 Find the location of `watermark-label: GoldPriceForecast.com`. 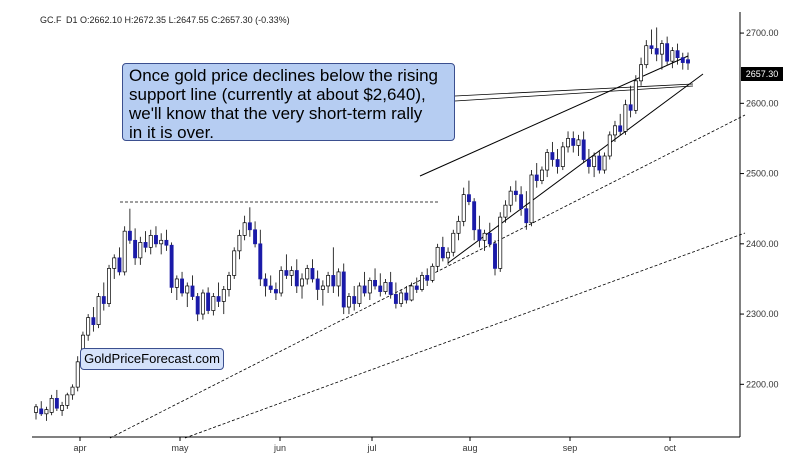

watermark-label: GoldPriceForecast.com is located at coordinates (152, 359).